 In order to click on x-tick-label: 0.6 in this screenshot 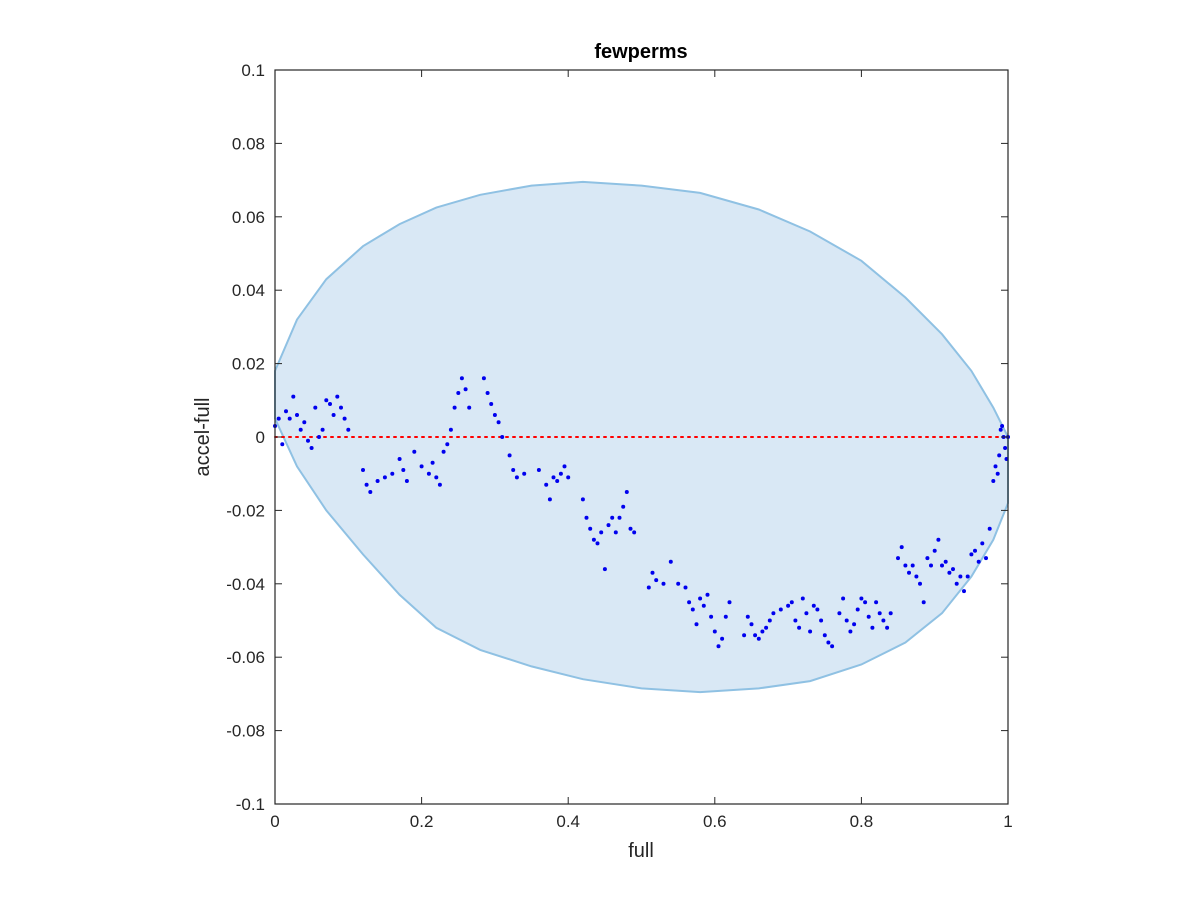, I will do `click(715, 821)`.